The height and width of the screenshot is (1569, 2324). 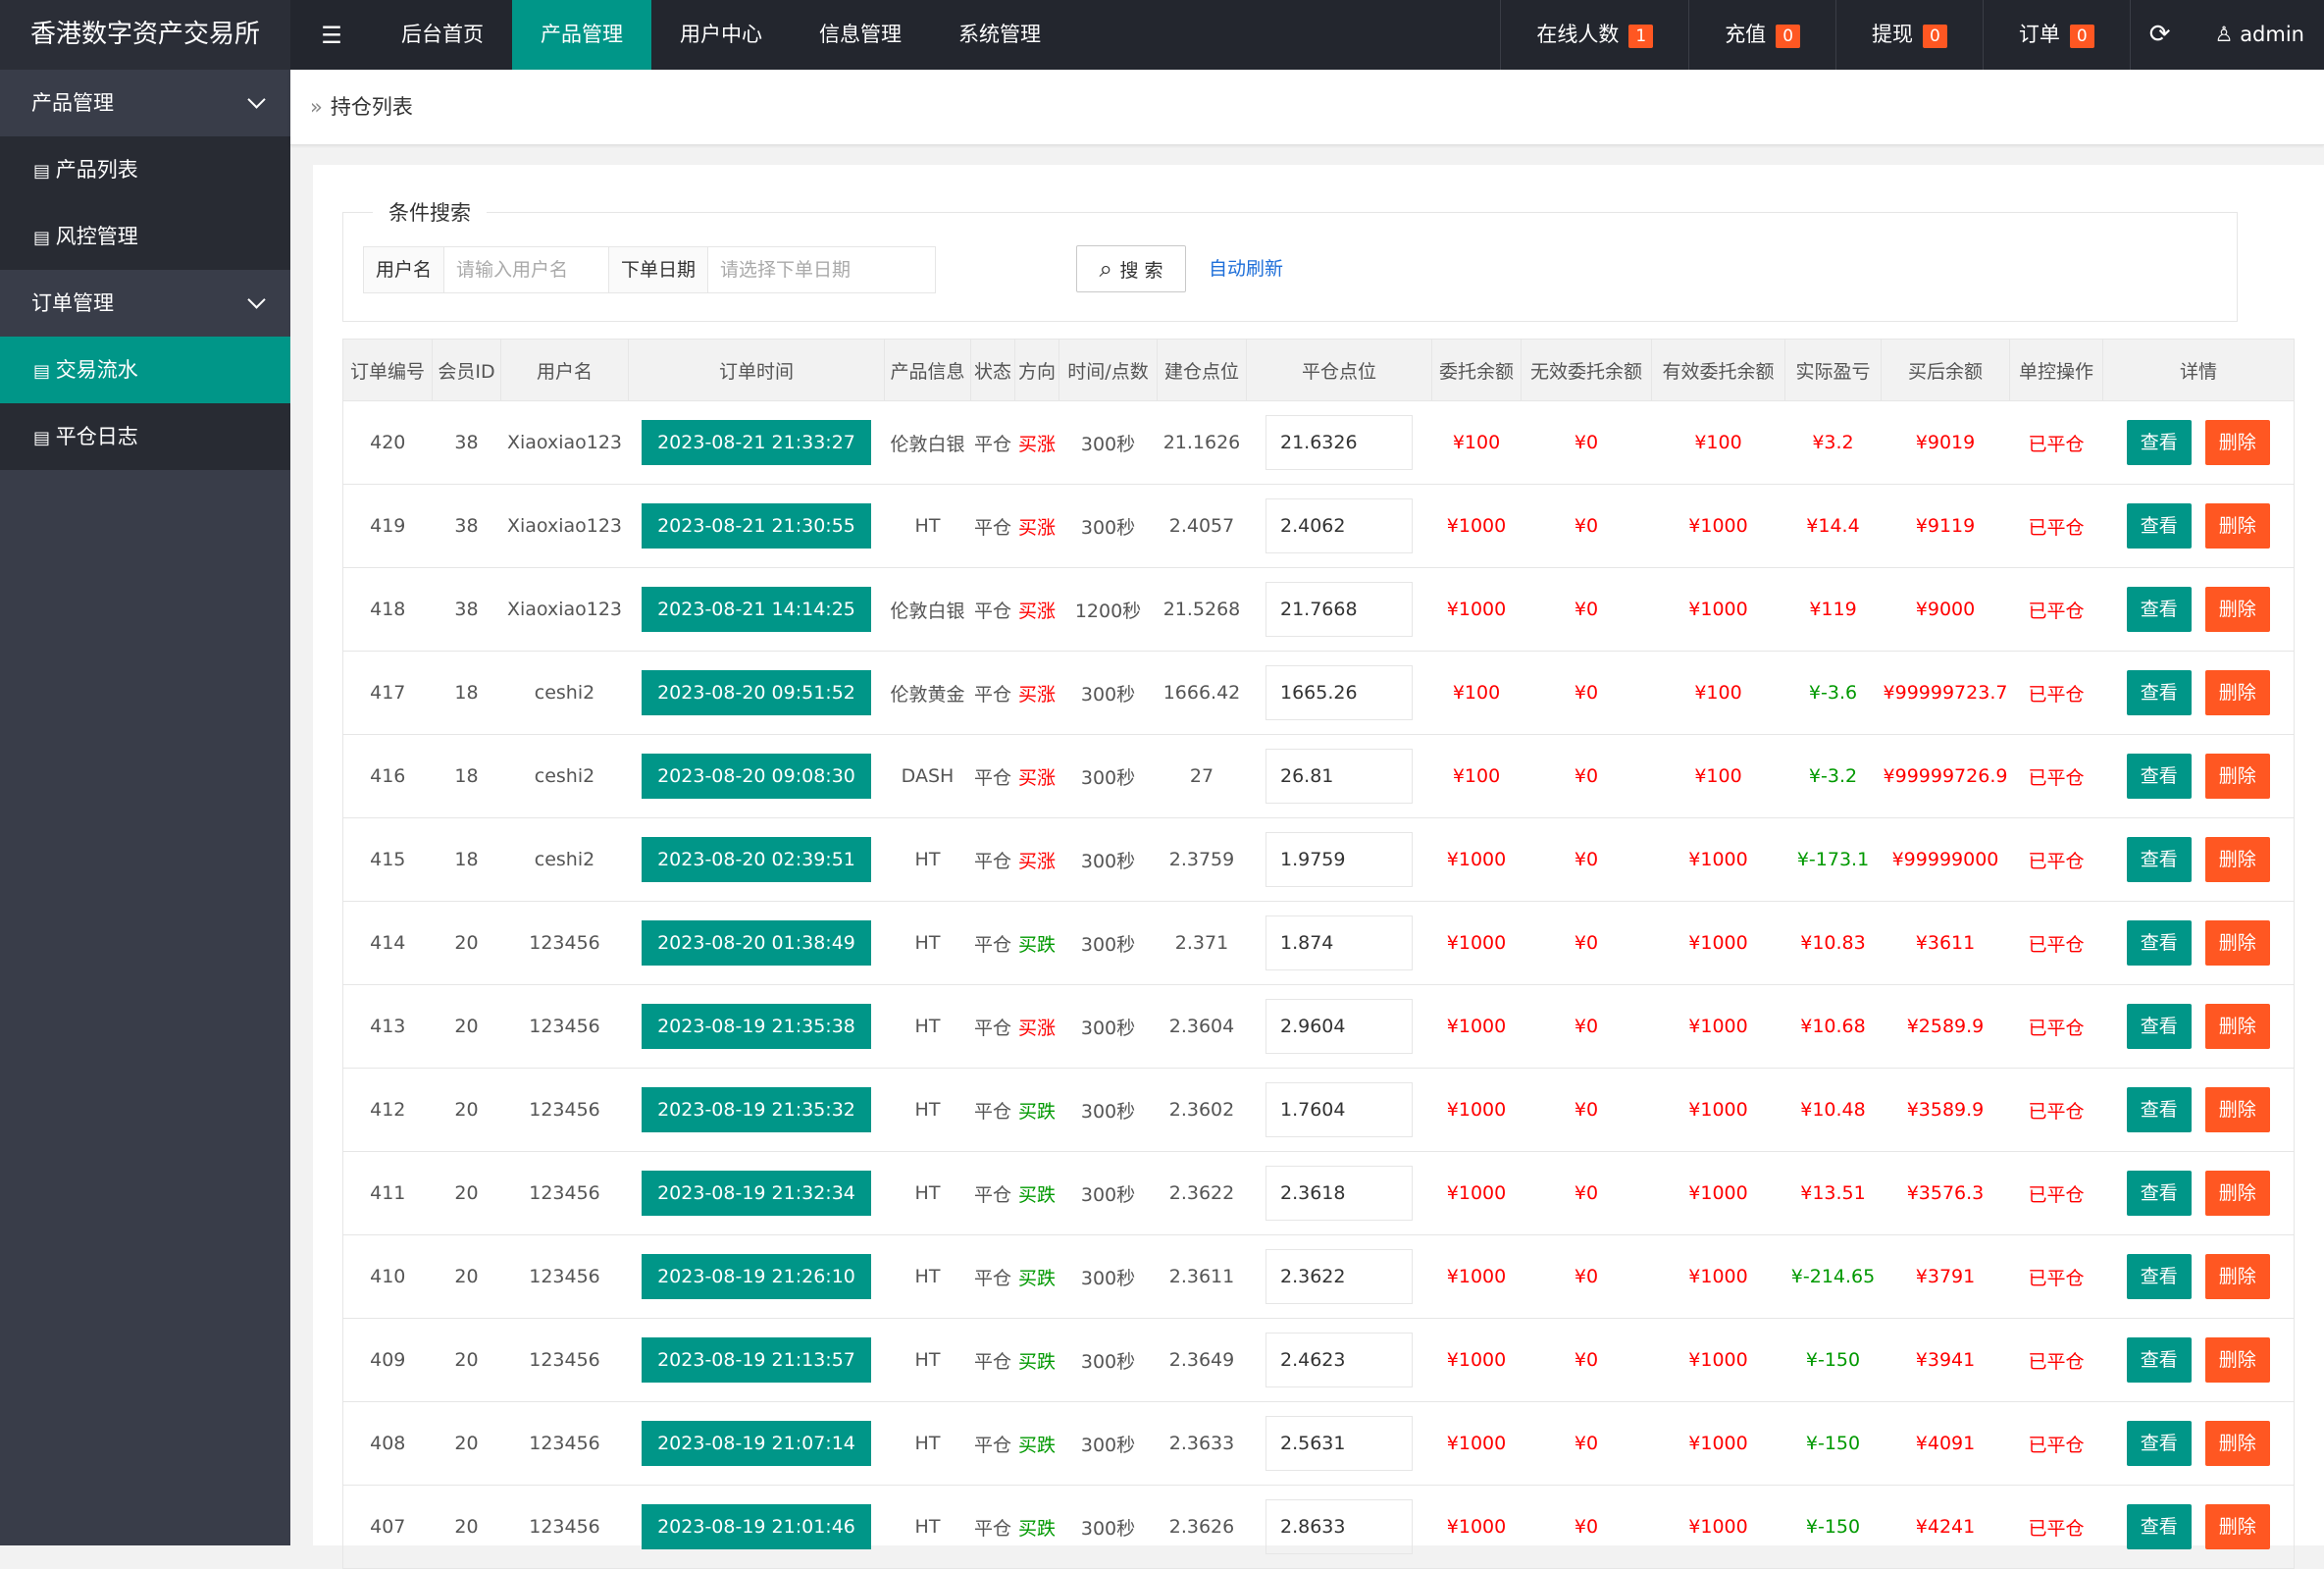 I want to click on table-cell: 买涨, so click(x=1036, y=1027).